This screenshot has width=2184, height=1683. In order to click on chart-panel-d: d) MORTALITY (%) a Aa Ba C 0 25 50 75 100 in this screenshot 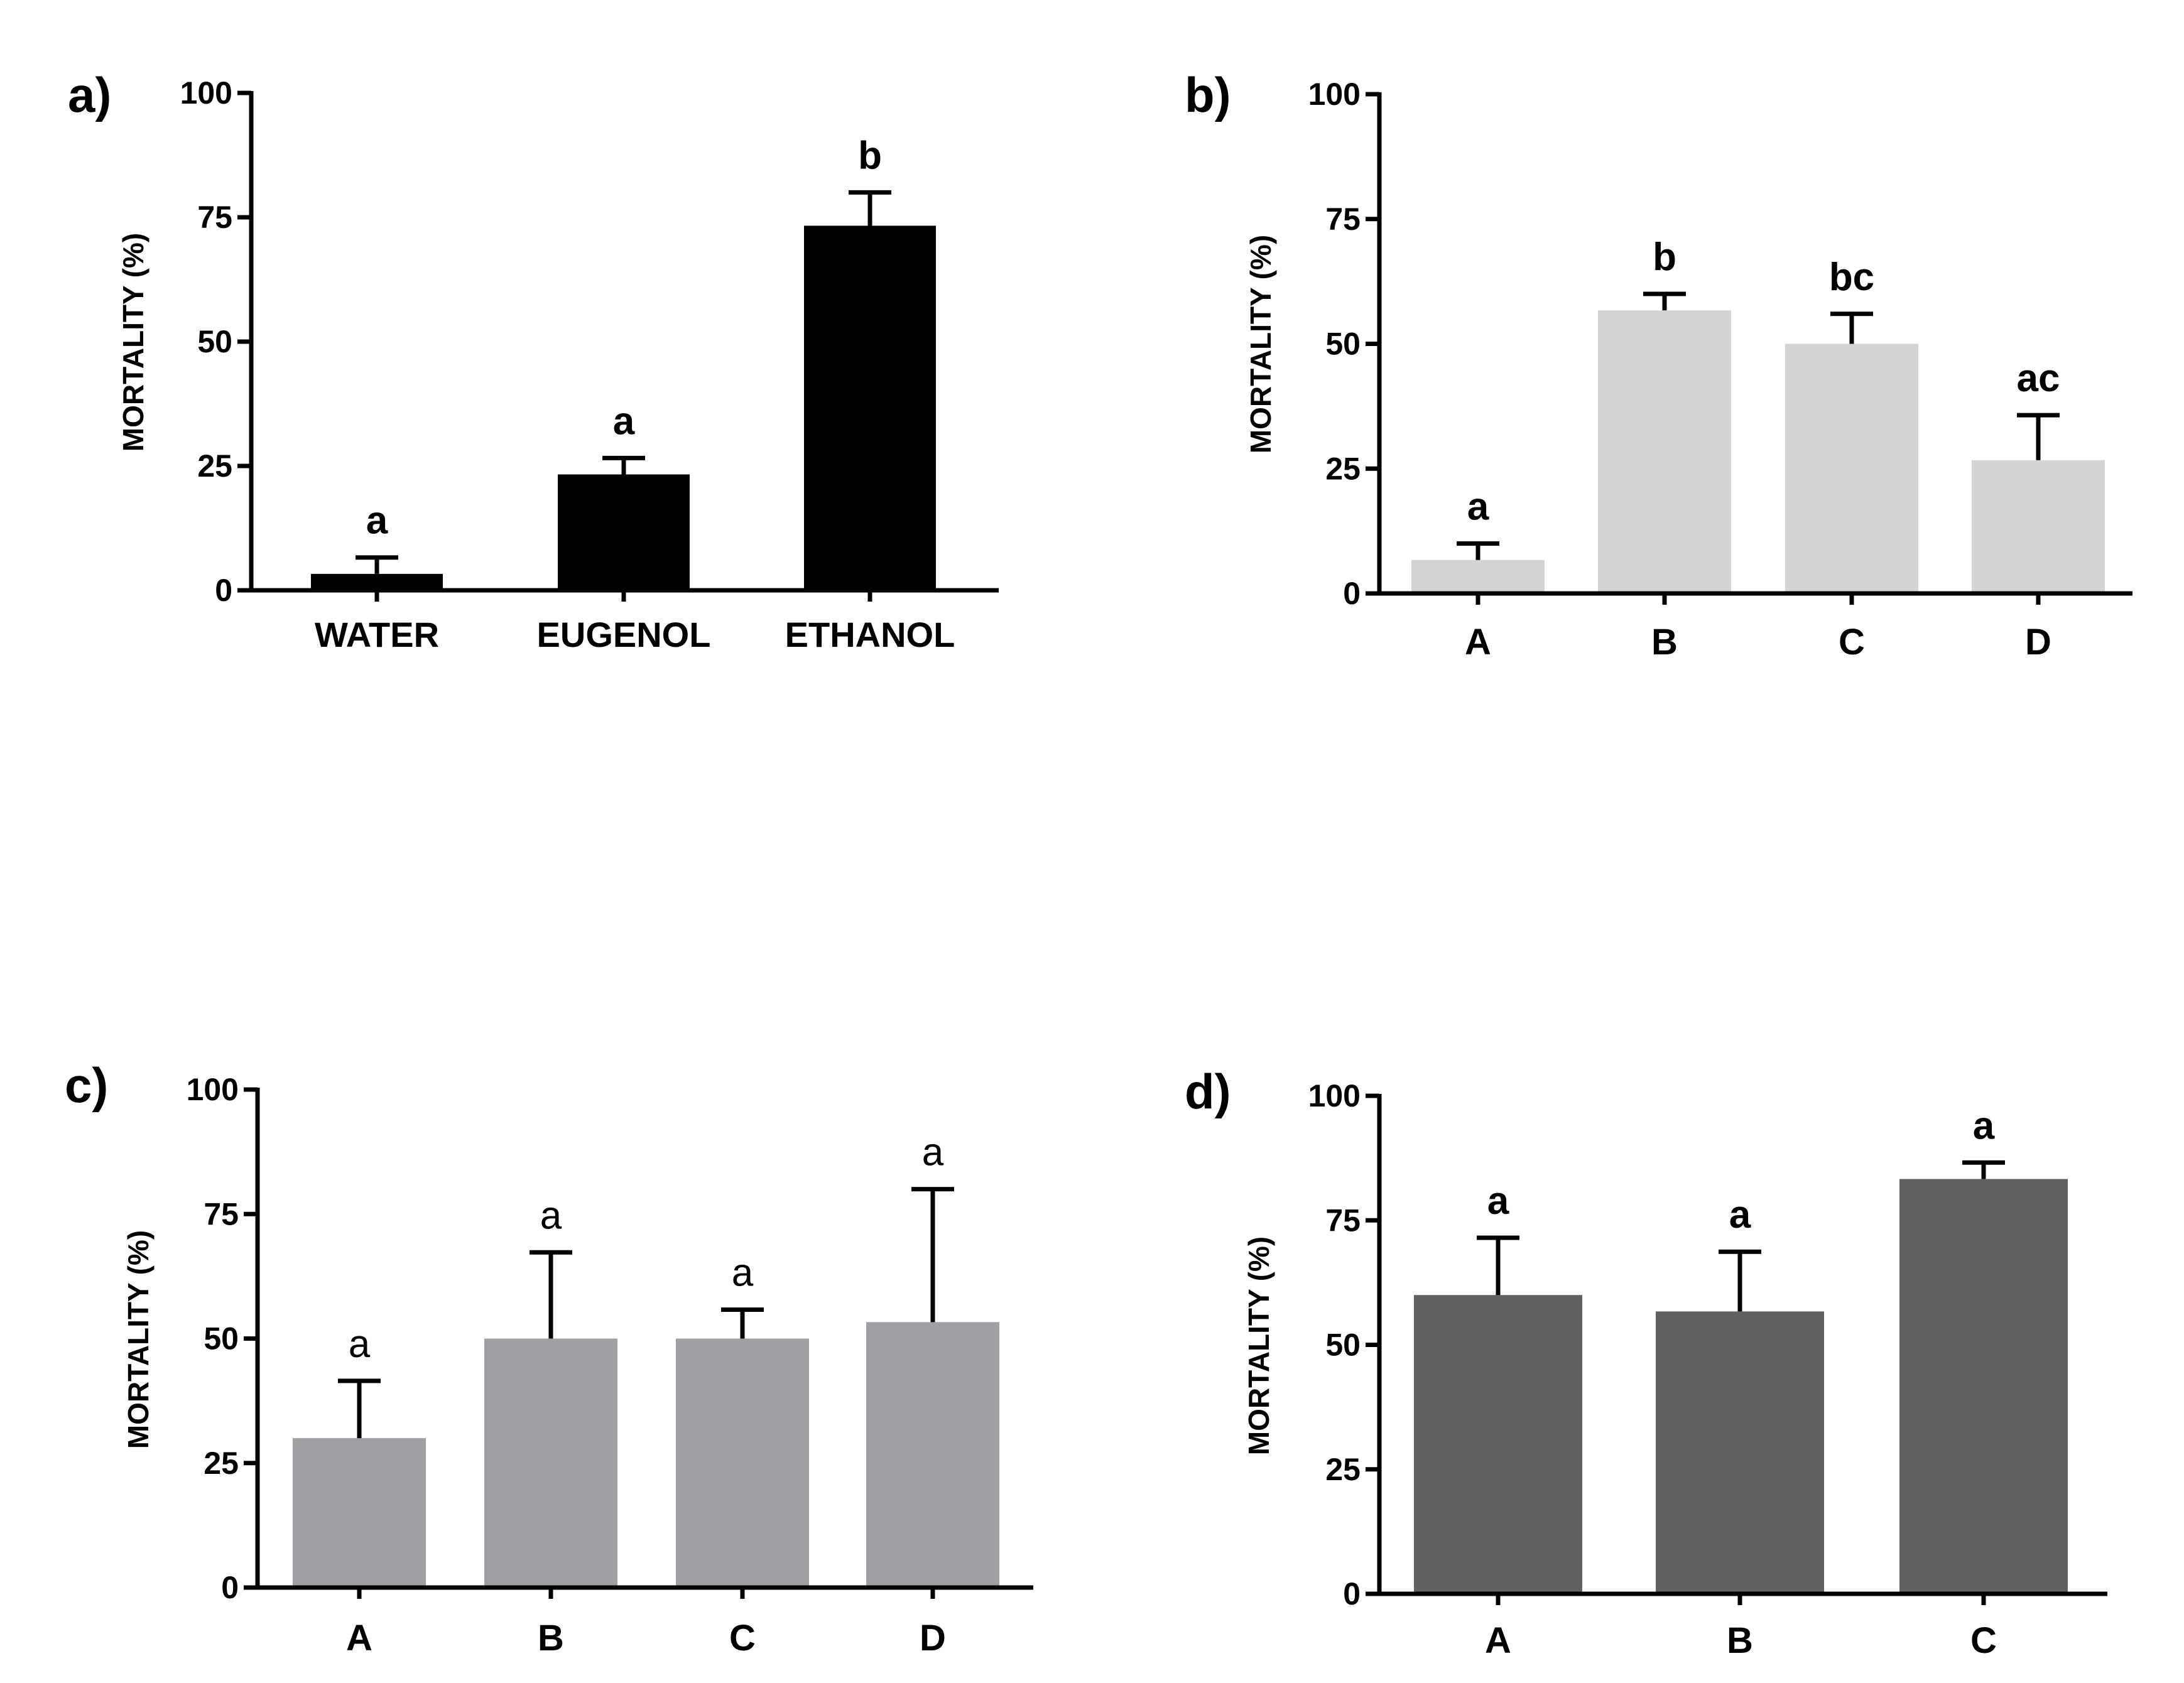, I will do `click(1646, 1362)`.